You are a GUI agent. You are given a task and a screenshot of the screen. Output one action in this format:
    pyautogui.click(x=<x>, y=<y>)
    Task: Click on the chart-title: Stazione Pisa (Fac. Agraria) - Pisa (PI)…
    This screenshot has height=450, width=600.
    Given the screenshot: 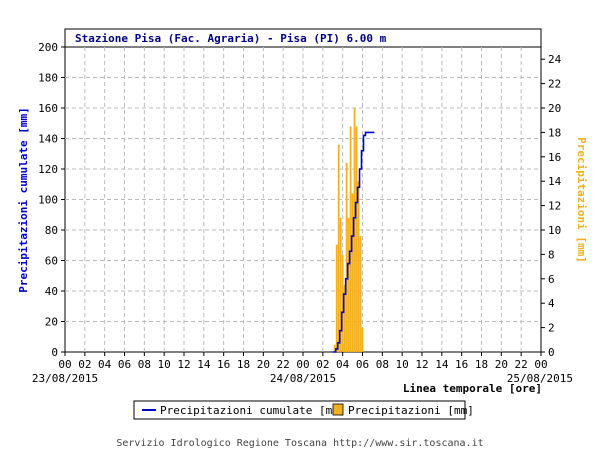 What is the action you would take?
    pyautogui.click(x=231, y=38)
    